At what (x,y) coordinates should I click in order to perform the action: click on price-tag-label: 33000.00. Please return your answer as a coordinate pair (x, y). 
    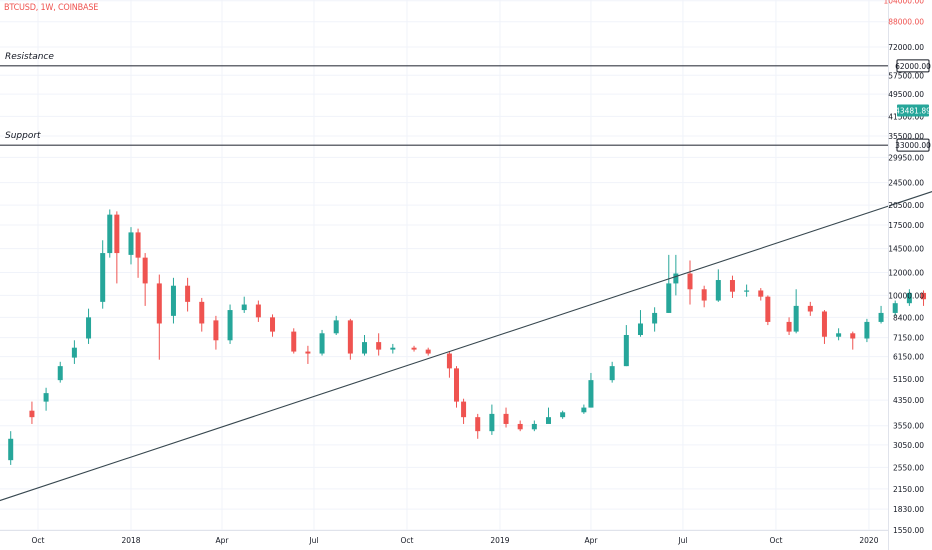
    Looking at the image, I should click on (913, 145).